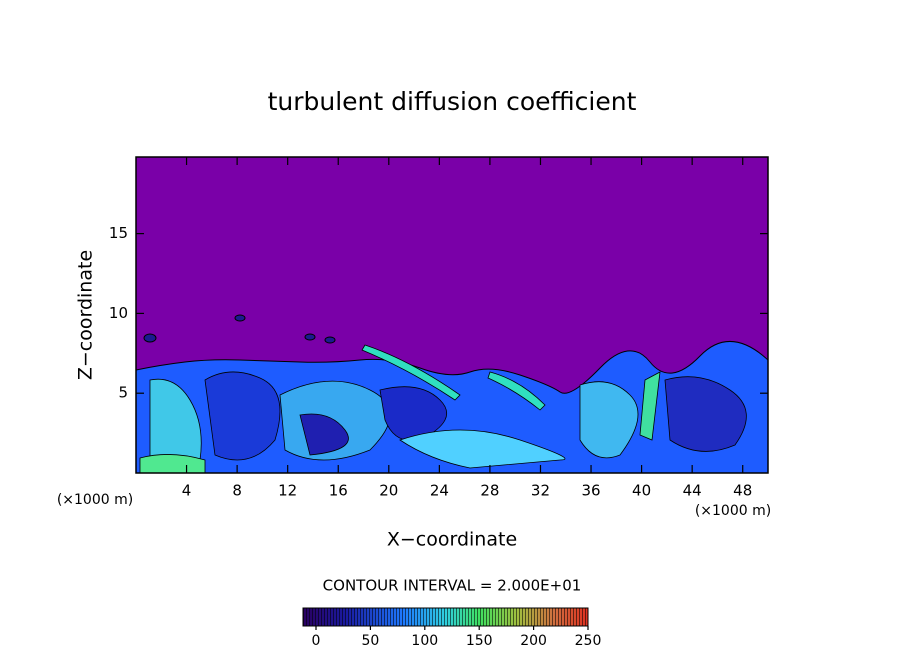  I want to click on x-tick-label: 4, so click(187, 491).